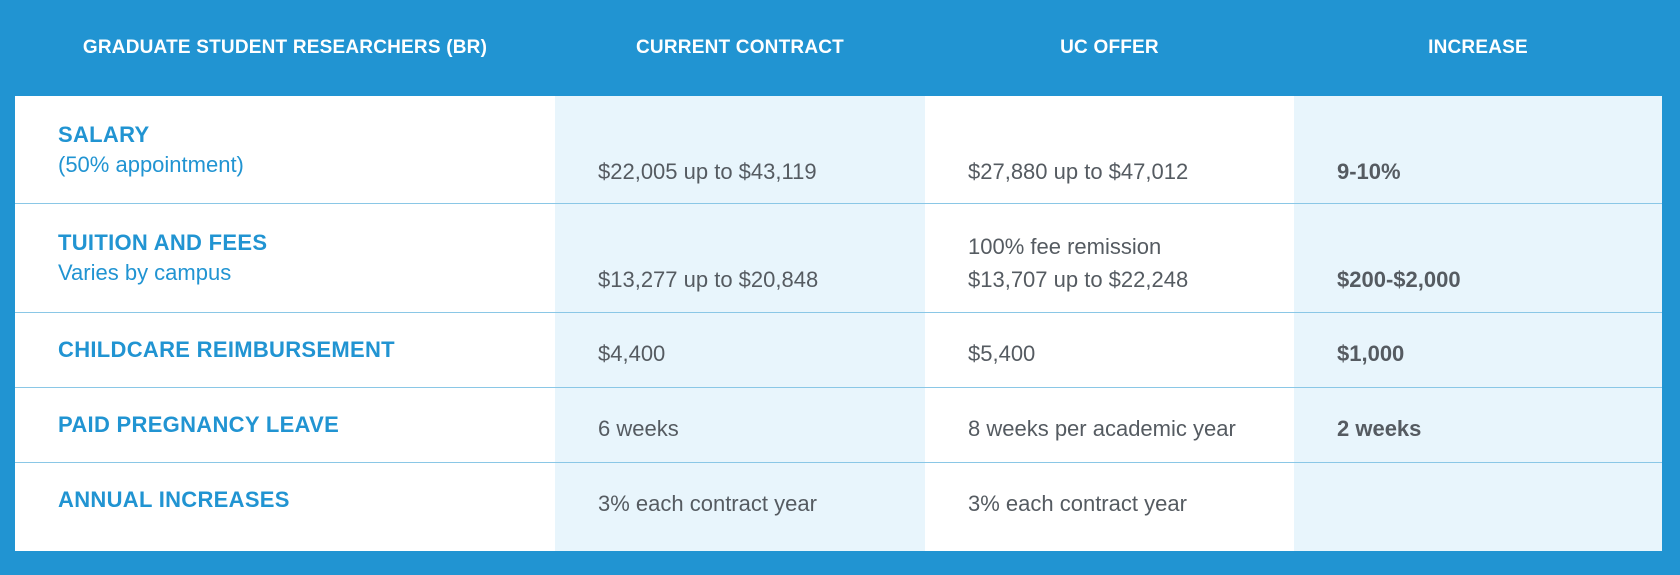 The width and height of the screenshot is (1680, 575). What do you see at coordinates (1478, 507) in the screenshot?
I see `cell-increase` at bounding box center [1478, 507].